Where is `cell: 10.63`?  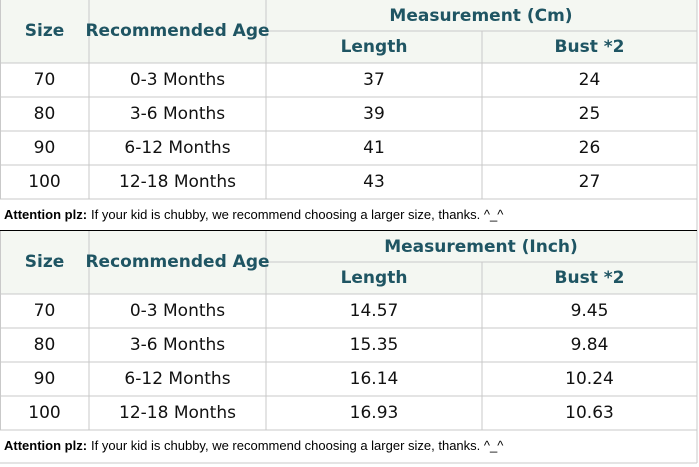 cell: 10.63 is located at coordinates (589, 413).